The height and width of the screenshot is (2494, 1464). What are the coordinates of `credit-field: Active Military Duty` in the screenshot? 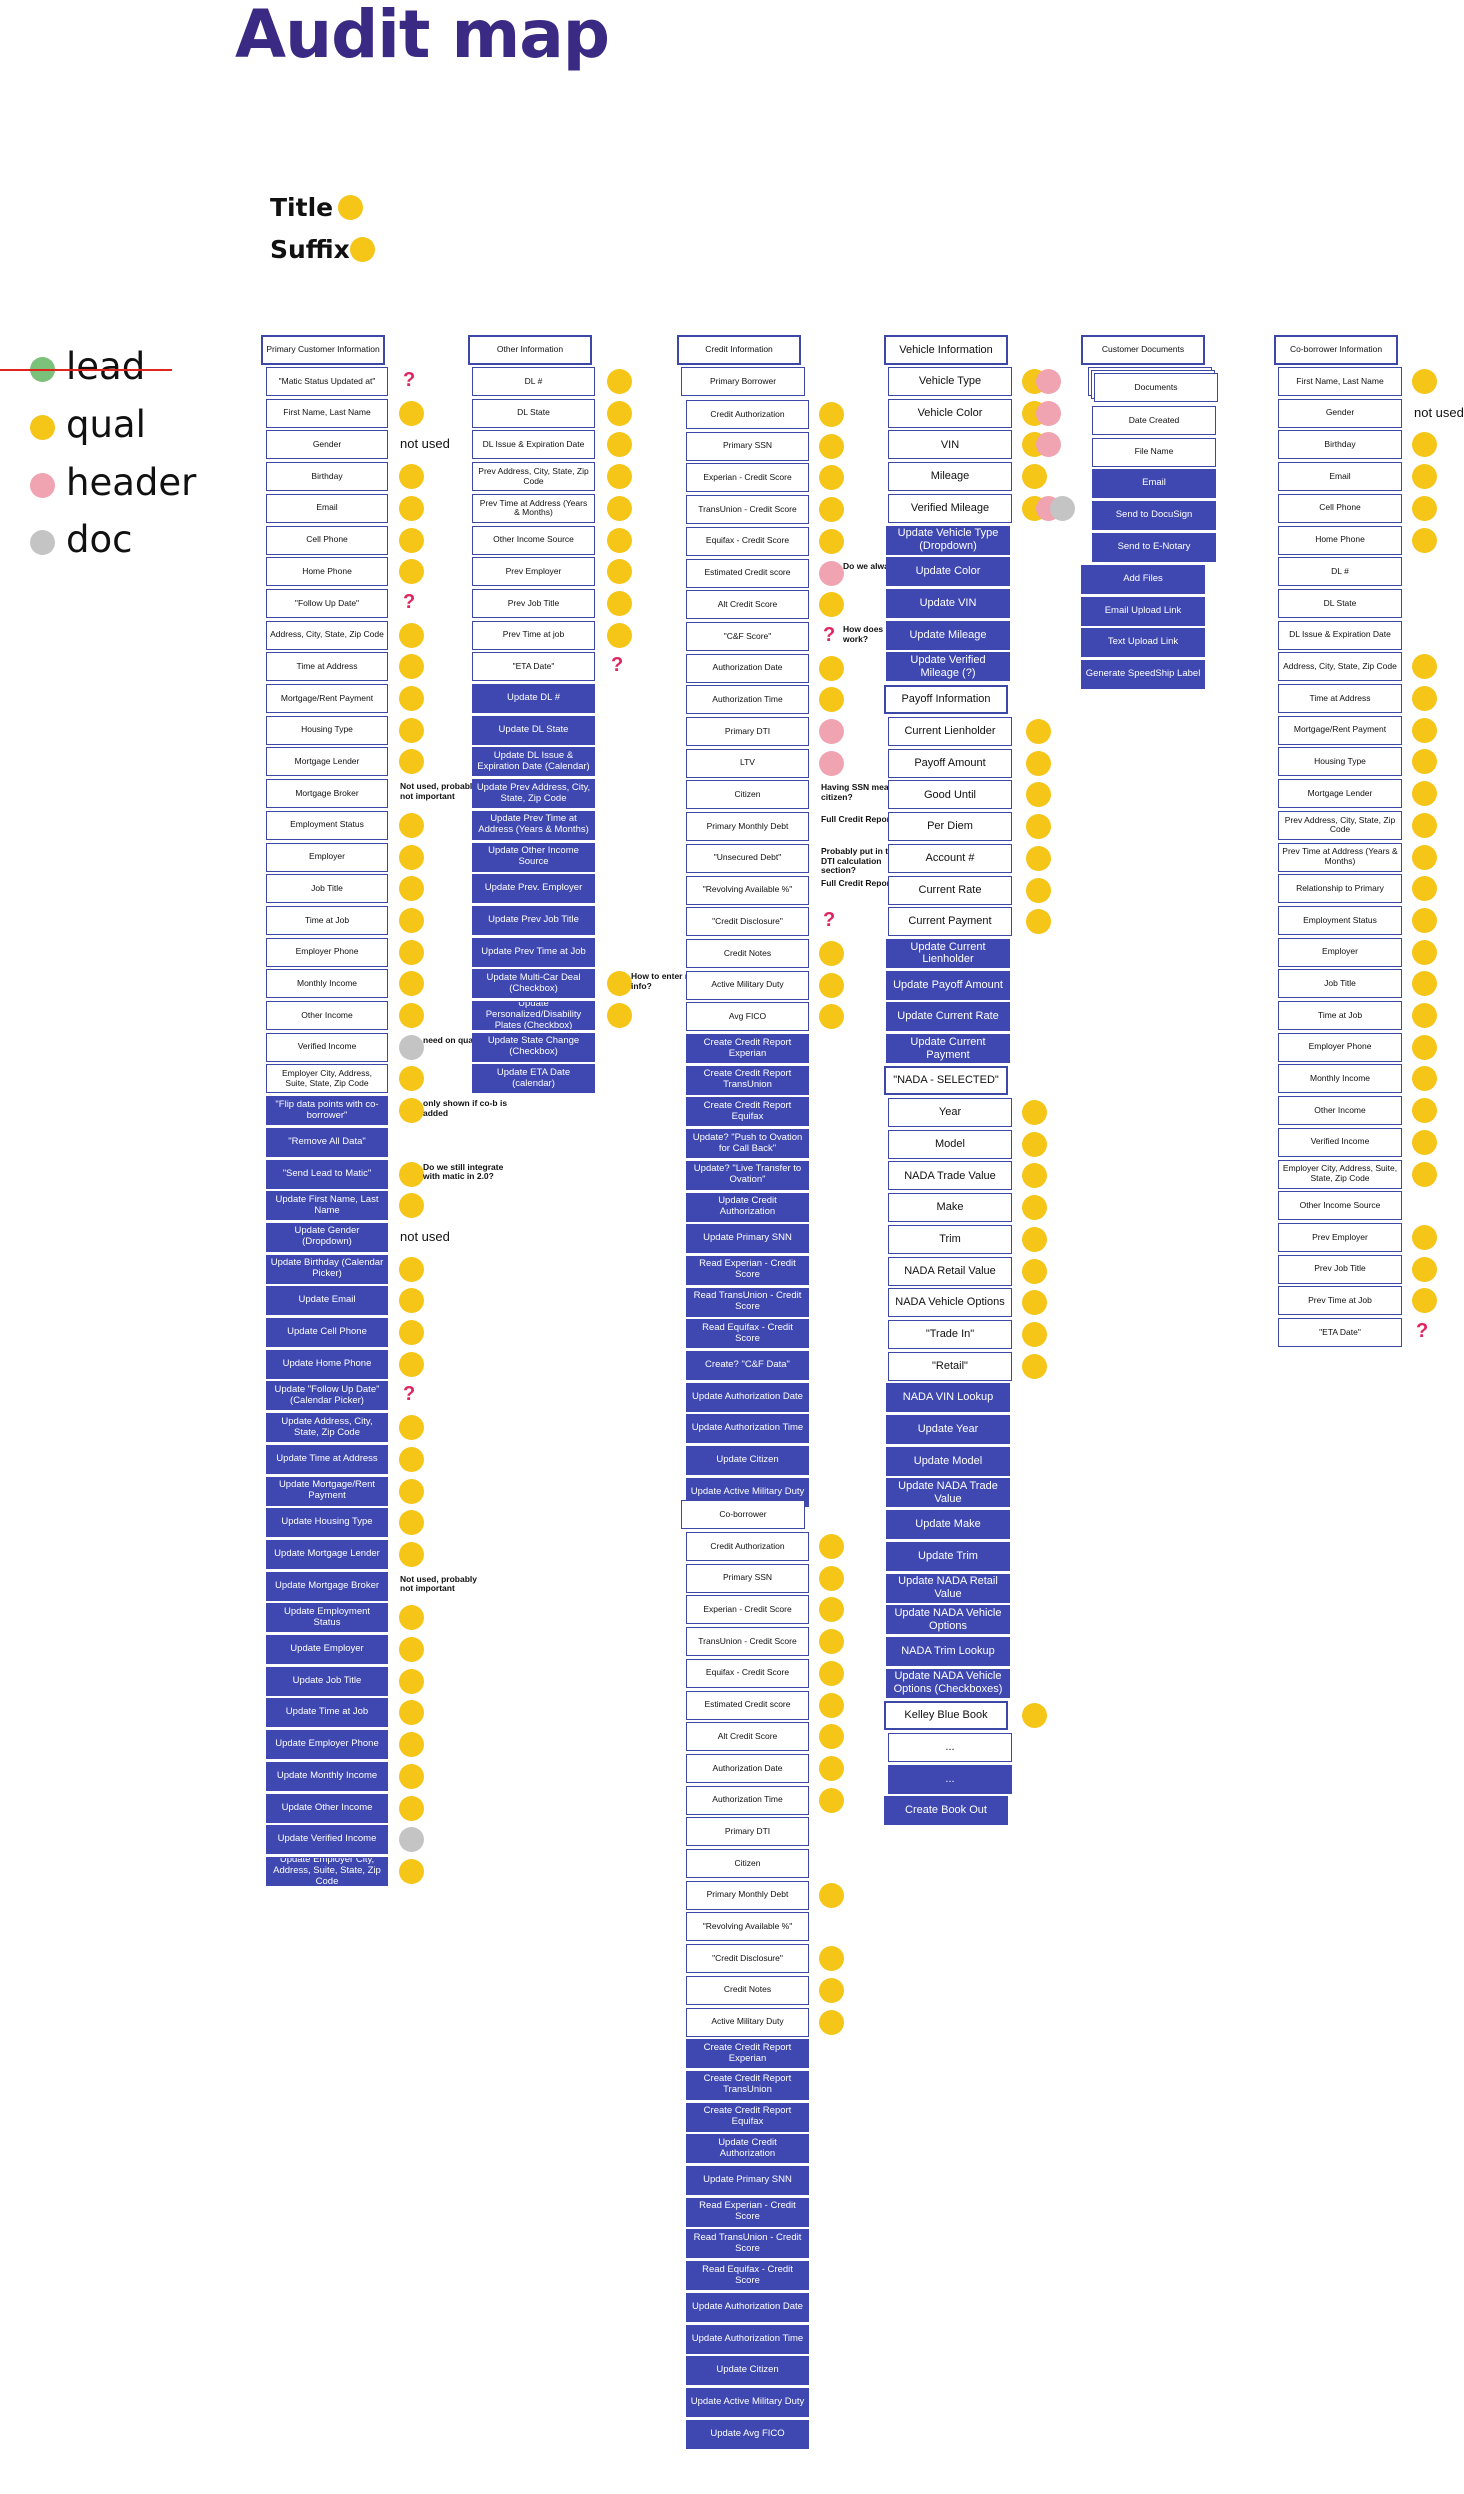 It's located at (747, 985).